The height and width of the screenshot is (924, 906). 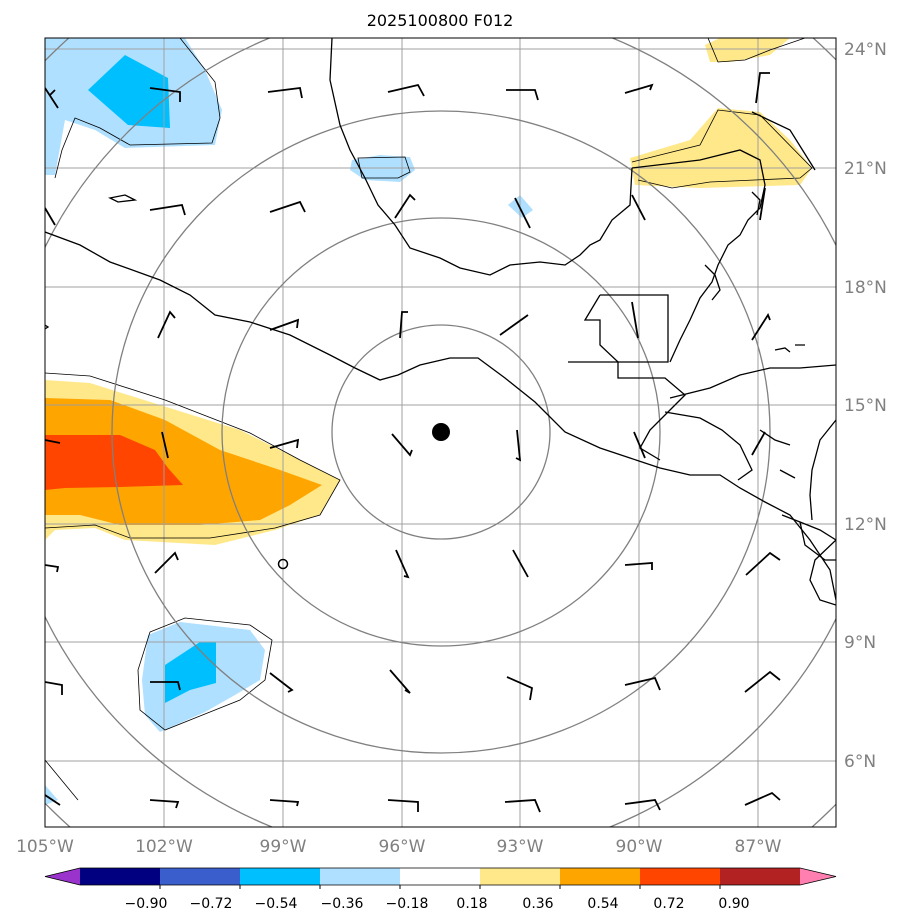 What do you see at coordinates (808, 560) in the screenshot?
I see `costa-rica` at bounding box center [808, 560].